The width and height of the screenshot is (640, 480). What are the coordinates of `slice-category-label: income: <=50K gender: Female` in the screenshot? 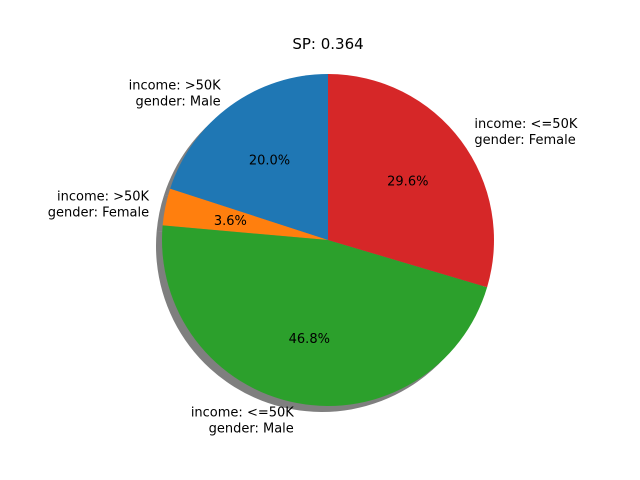 It's located at (525, 132).